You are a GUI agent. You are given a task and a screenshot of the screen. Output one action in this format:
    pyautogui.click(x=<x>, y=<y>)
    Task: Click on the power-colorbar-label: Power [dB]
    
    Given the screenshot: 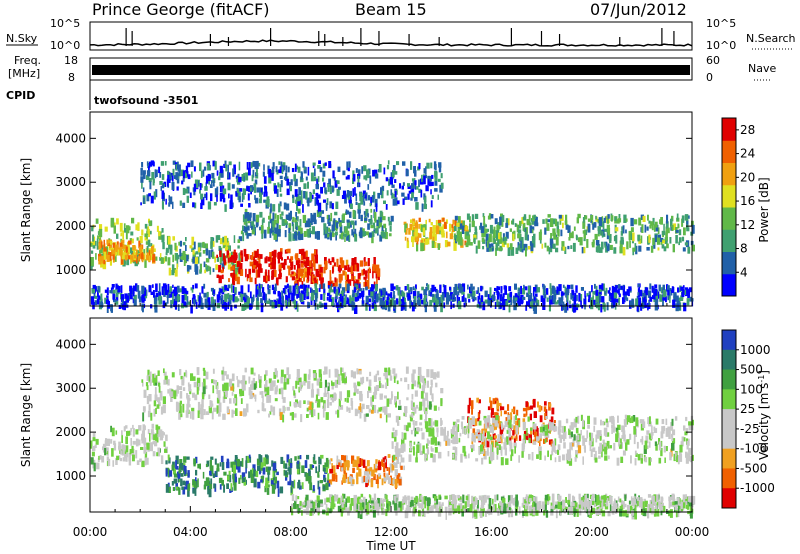 What is the action you would take?
    pyautogui.click(x=764, y=209)
    